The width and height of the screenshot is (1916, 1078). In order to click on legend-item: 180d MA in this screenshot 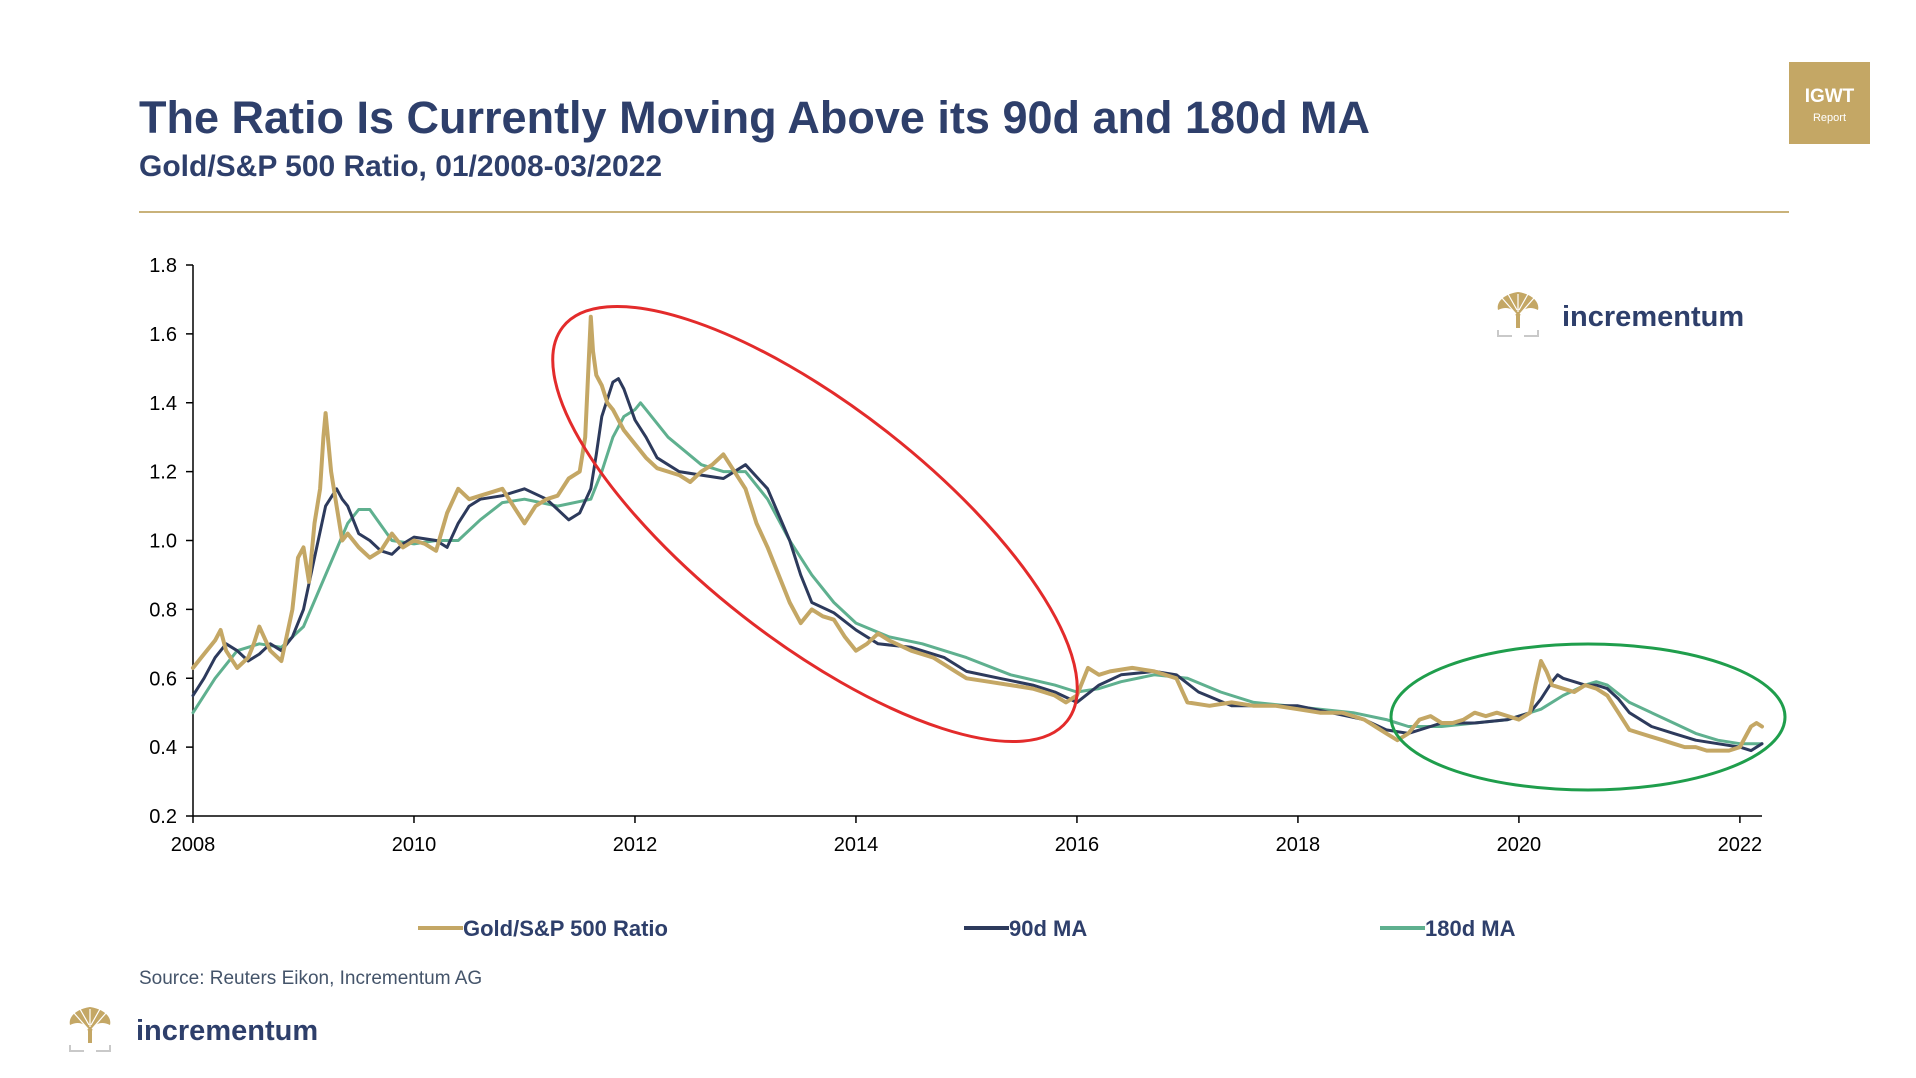, I will do `click(1448, 928)`.